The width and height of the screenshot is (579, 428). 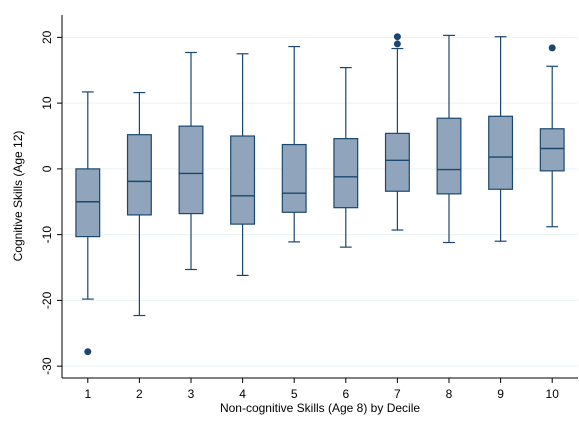 I want to click on x-tick-label: 1, so click(x=87, y=394).